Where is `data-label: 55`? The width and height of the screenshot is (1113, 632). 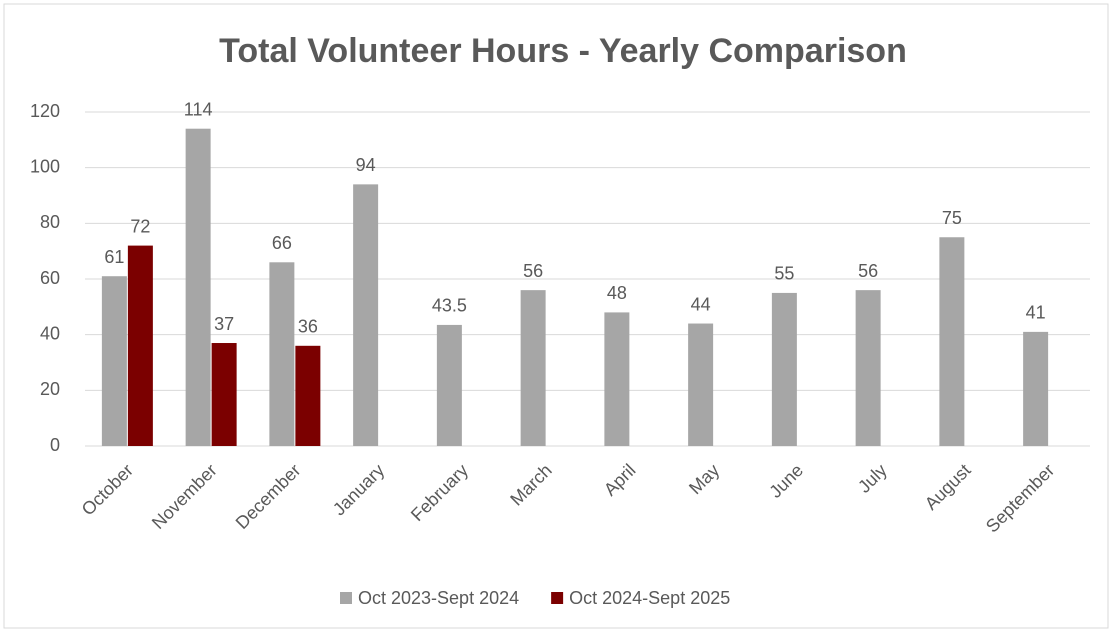 data-label: 55 is located at coordinates (784, 274).